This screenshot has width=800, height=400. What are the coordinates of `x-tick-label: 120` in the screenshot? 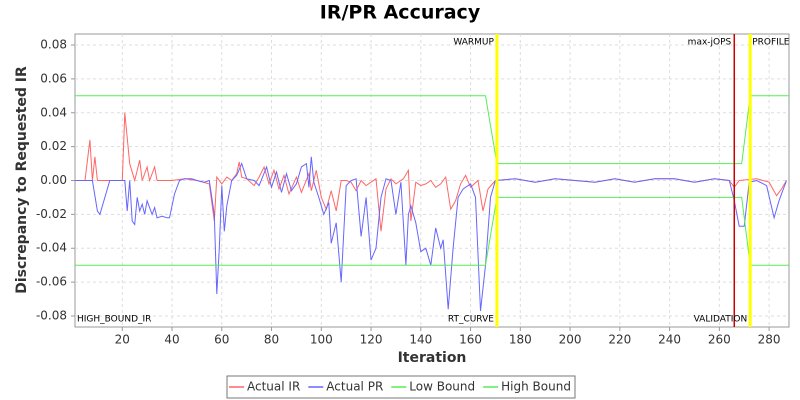 It's located at (371, 340).